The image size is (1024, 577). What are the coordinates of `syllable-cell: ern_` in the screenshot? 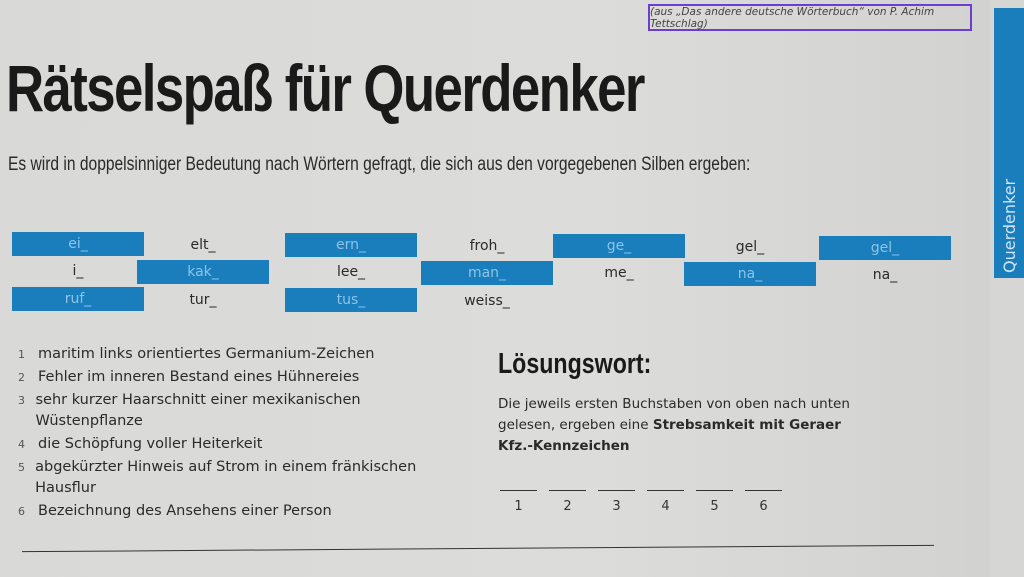 It's located at (351, 245).